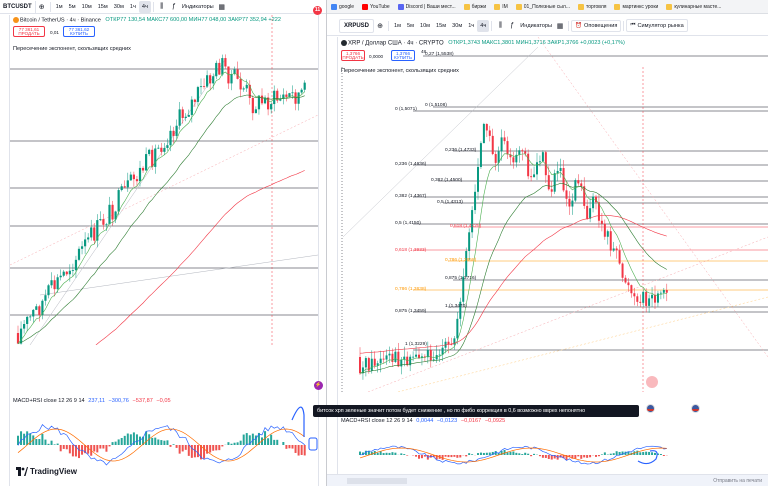  Describe the element at coordinates (377, 480) in the screenshot. I see `right-date-scroller` at that location.